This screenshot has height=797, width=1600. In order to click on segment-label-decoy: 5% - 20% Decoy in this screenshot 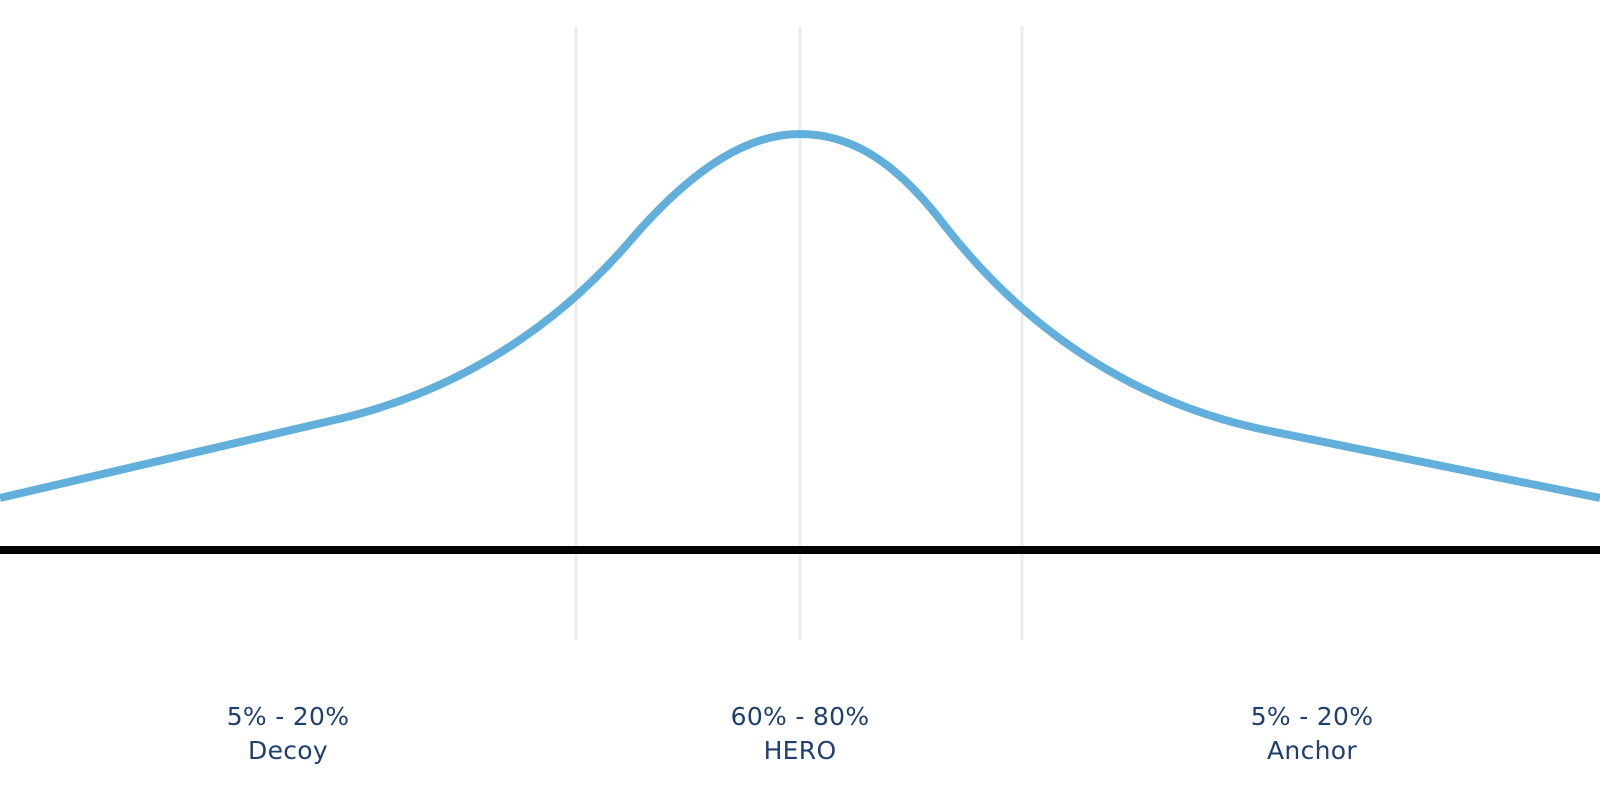, I will do `click(288, 734)`.